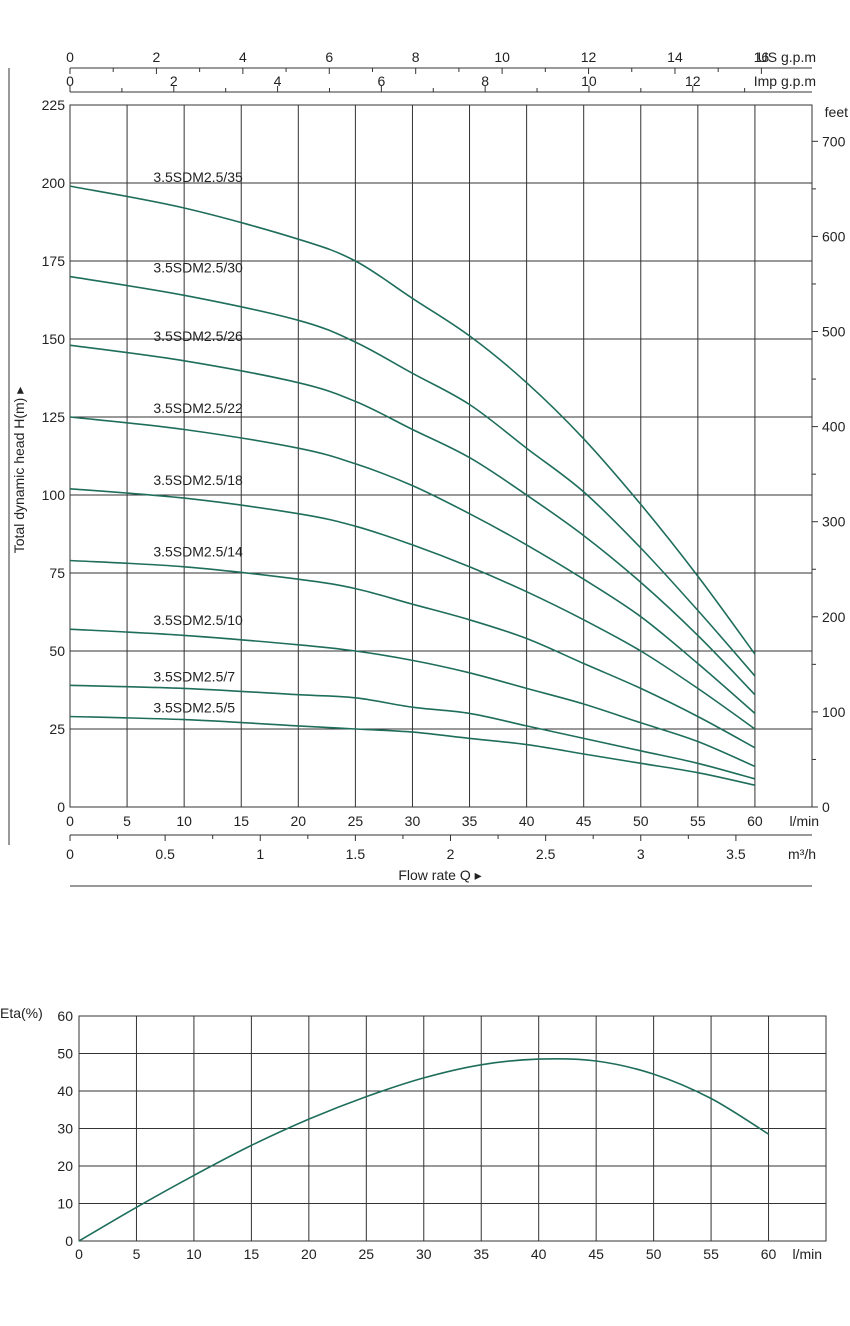  Describe the element at coordinates (165, 854) in the screenshot. I see `m3h-tick-label: 0.5` at that location.